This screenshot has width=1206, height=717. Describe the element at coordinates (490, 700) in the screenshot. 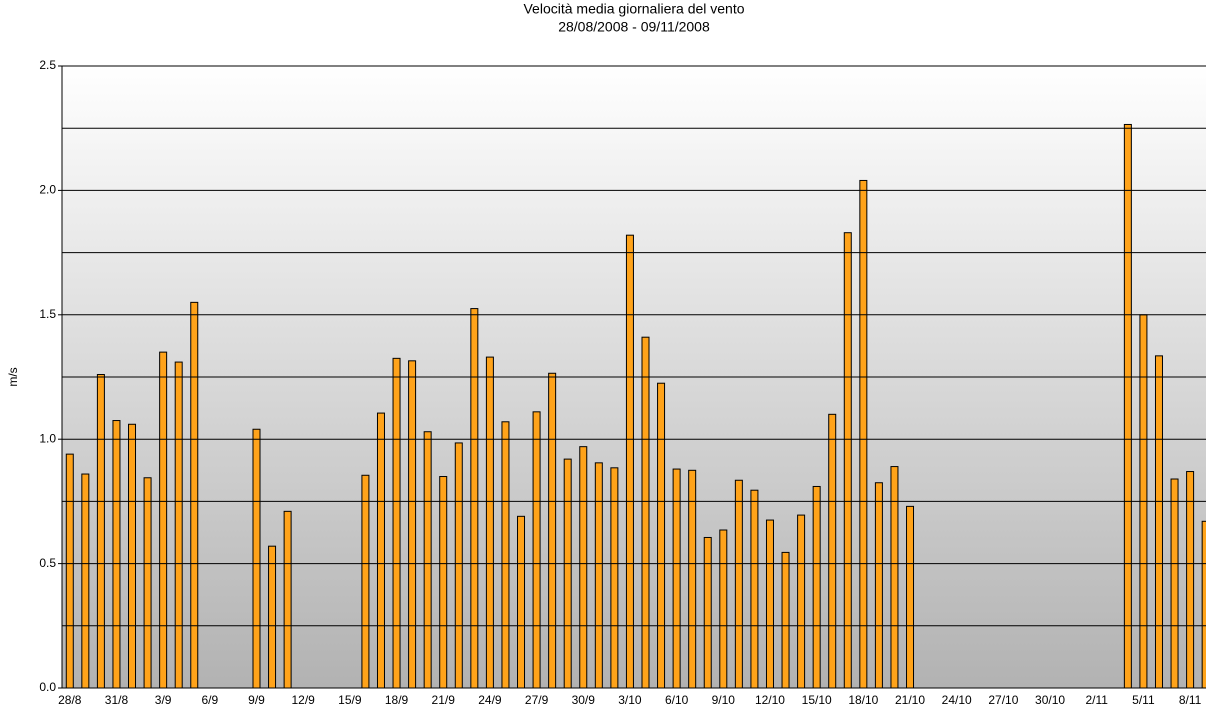

I see `x-tick-label: 24/9` at that location.